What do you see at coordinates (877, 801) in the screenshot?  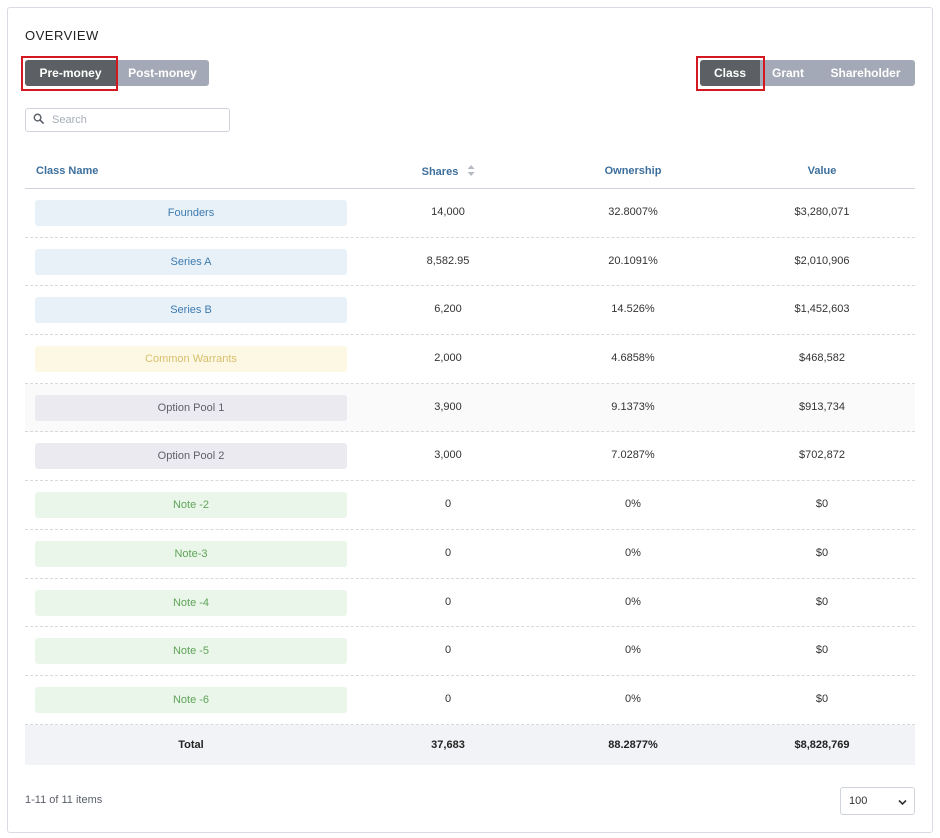 I see `page-size-select: 100` at bounding box center [877, 801].